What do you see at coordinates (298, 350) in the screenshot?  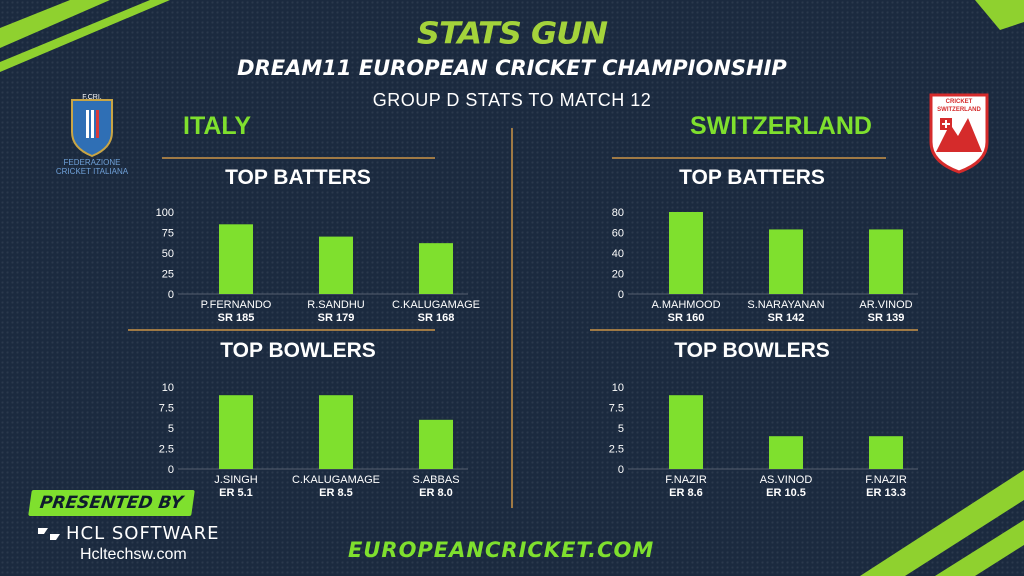 I see `italy-bowlers-title: TOP BOWLERS` at bounding box center [298, 350].